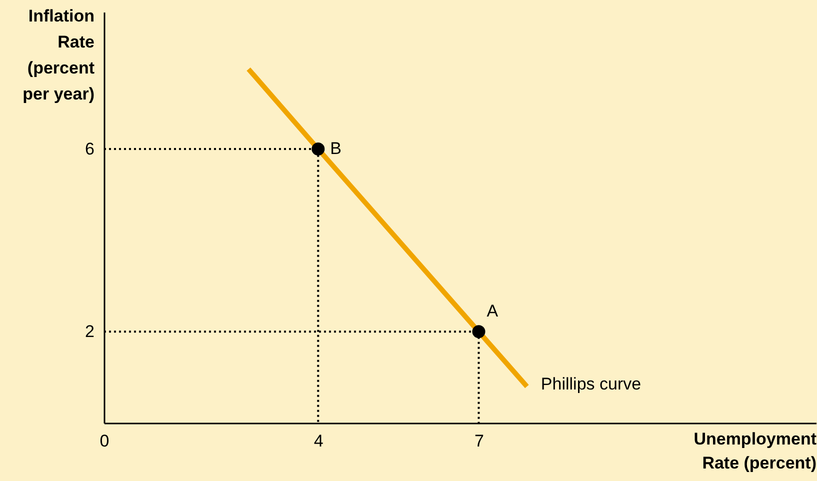  Describe the element at coordinates (336, 148) in the screenshot. I see `annotation: B` at that location.